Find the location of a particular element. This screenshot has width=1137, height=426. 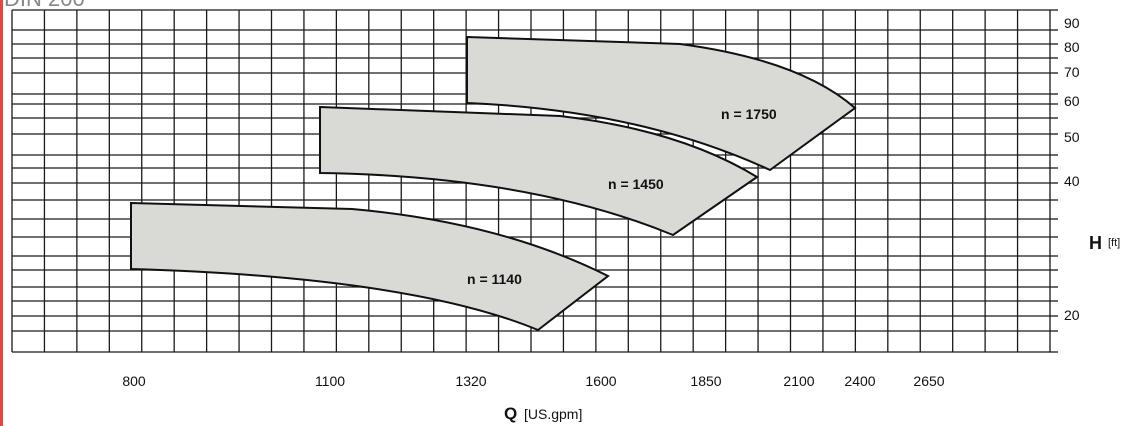

chart-title-fragment: DIN 200 is located at coordinates (44, 5).